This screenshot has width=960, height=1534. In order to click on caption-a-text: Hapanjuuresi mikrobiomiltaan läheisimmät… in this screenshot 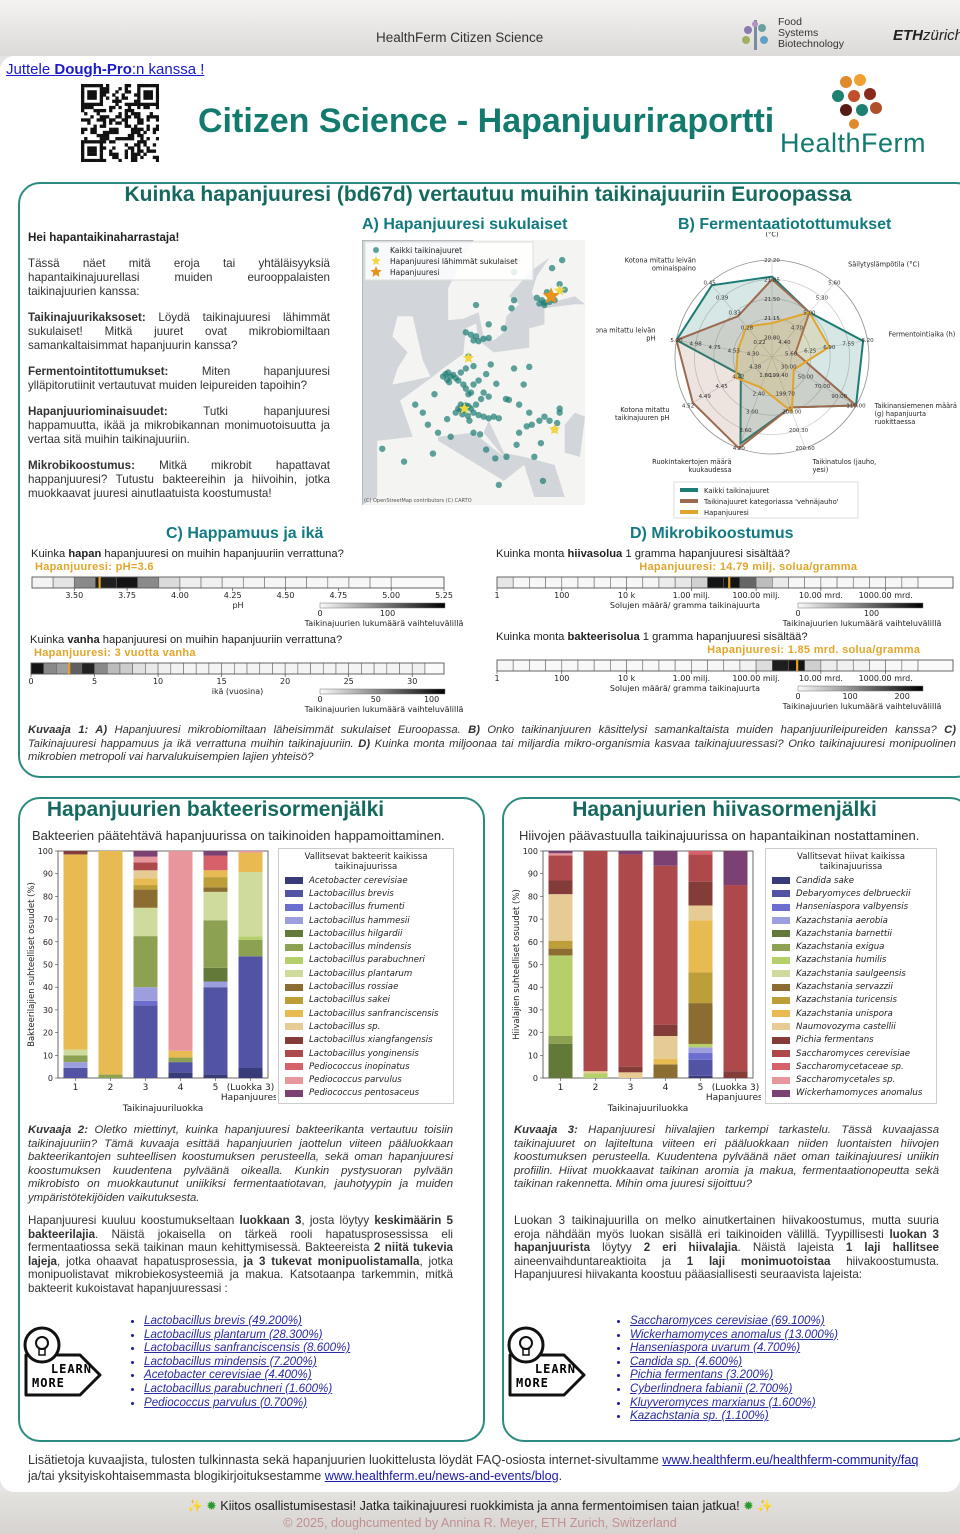, I will do `click(288, 730)`.